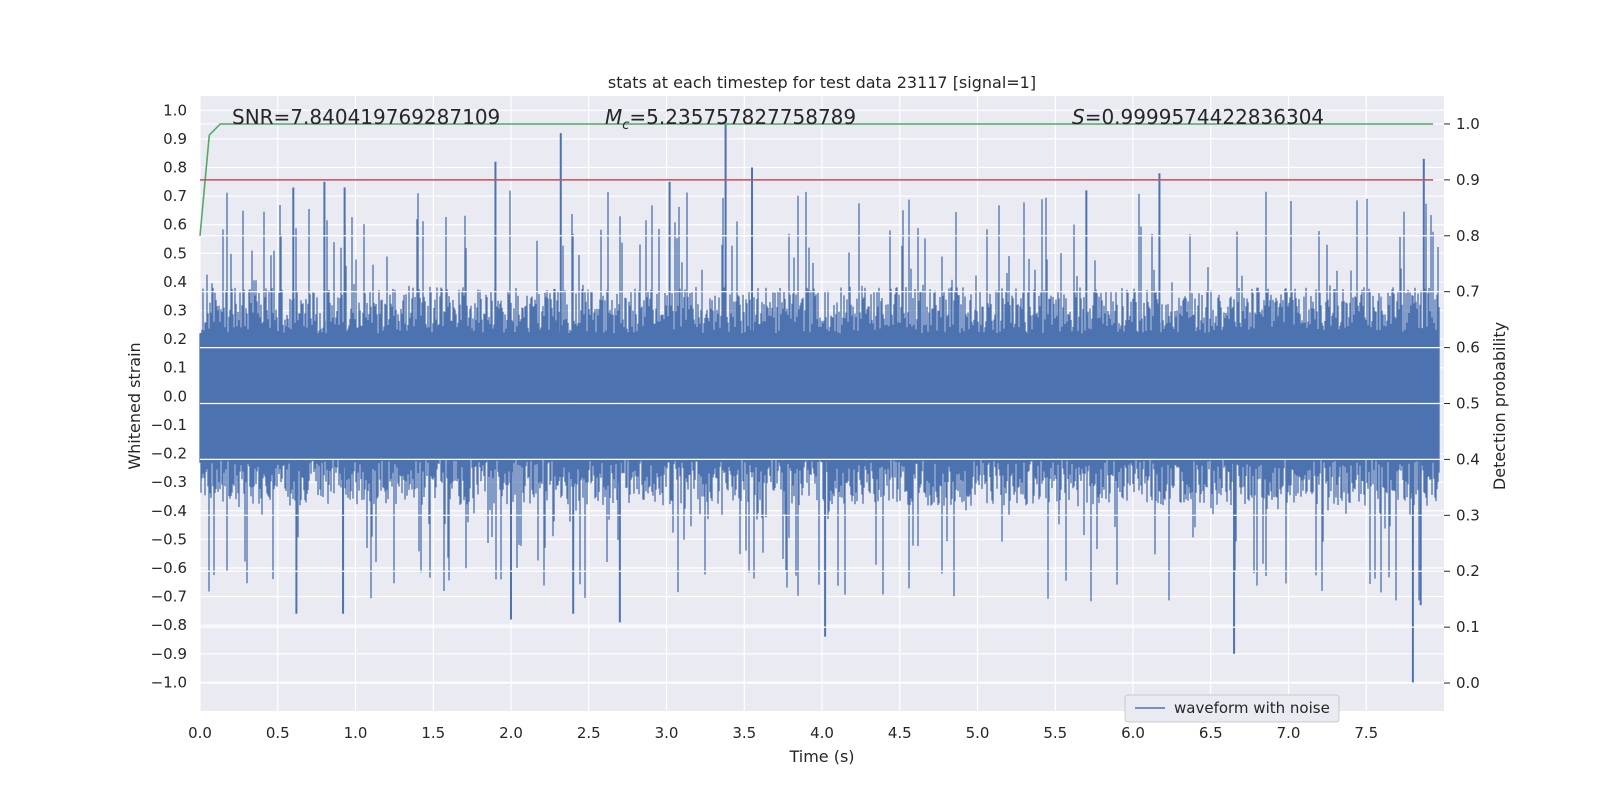 This screenshot has width=1600, height=800. I want to click on x-tick-label: 3.0, so click(667, 733).